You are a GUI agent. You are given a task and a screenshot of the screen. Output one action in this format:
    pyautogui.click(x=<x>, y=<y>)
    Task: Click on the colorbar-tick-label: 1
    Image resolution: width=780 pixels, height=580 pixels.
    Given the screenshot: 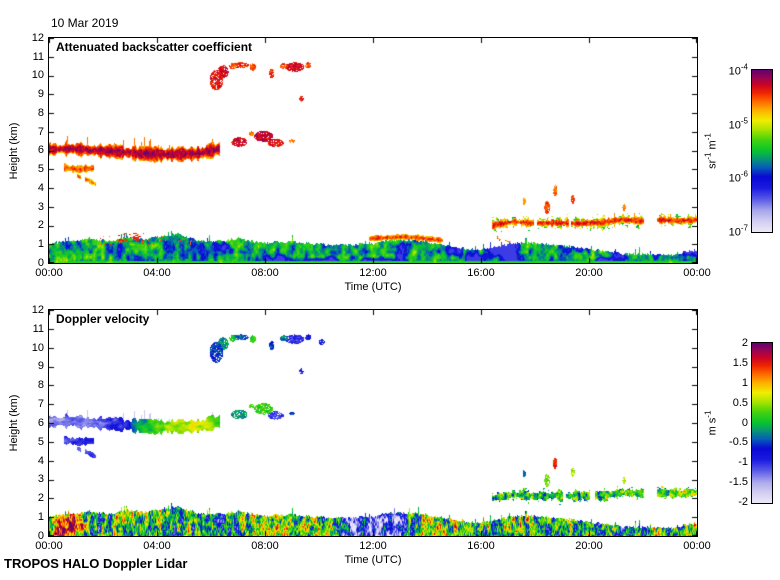 What is the action you would take?
    pyautogui.click(x=744, y=383)
    